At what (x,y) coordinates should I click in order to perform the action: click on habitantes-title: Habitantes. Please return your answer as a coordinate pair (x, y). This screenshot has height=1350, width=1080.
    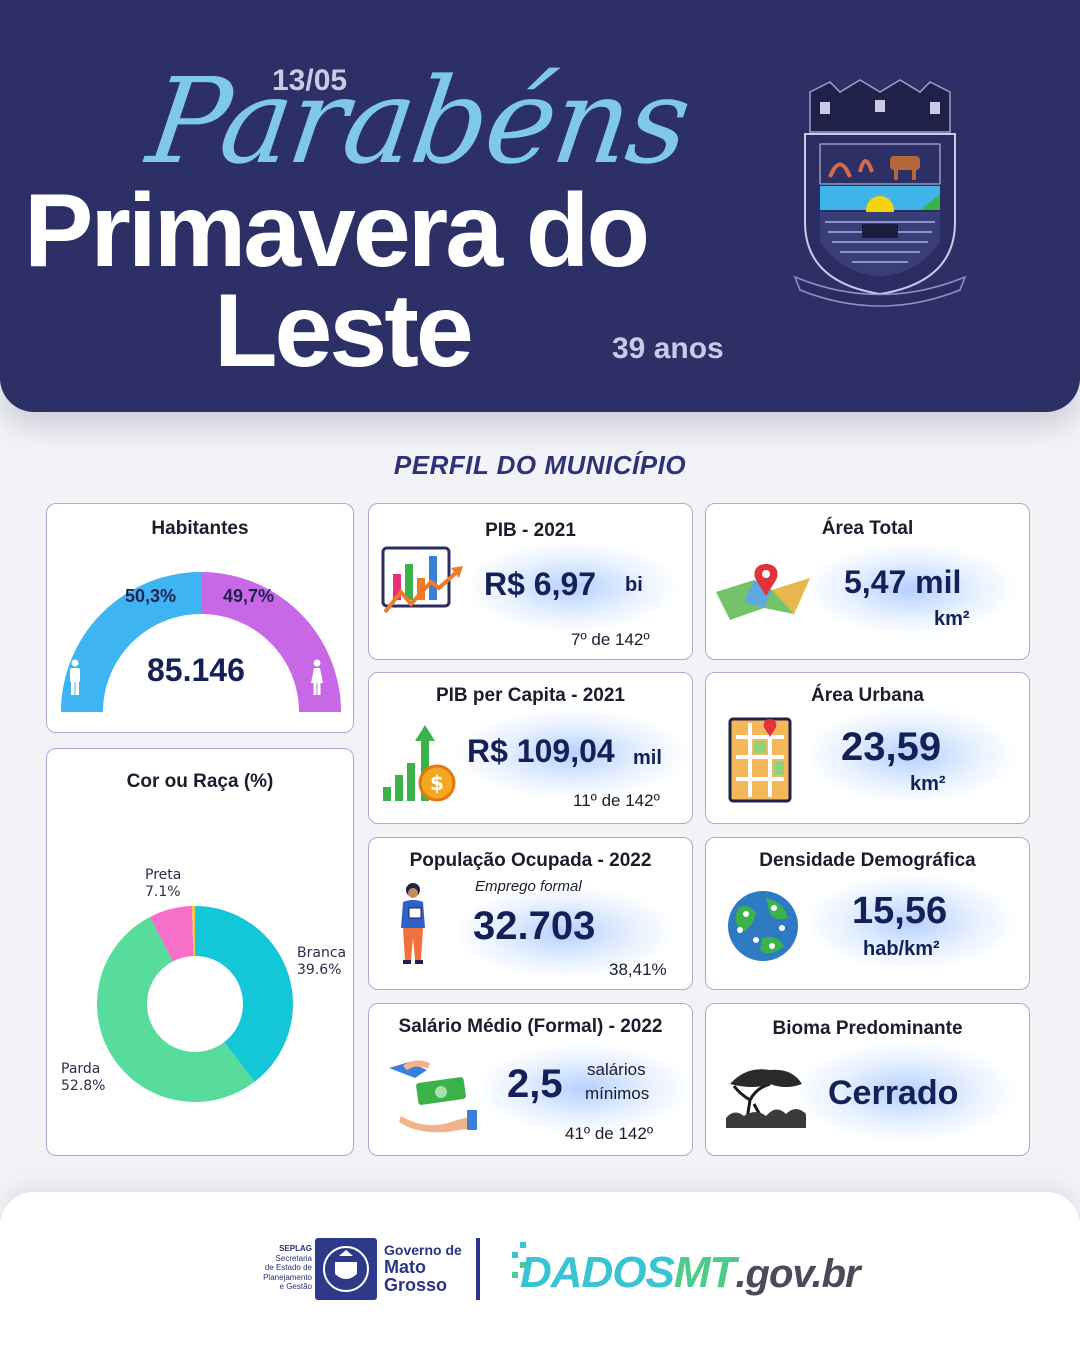
    Looking at the image, I should click on (200, 528).